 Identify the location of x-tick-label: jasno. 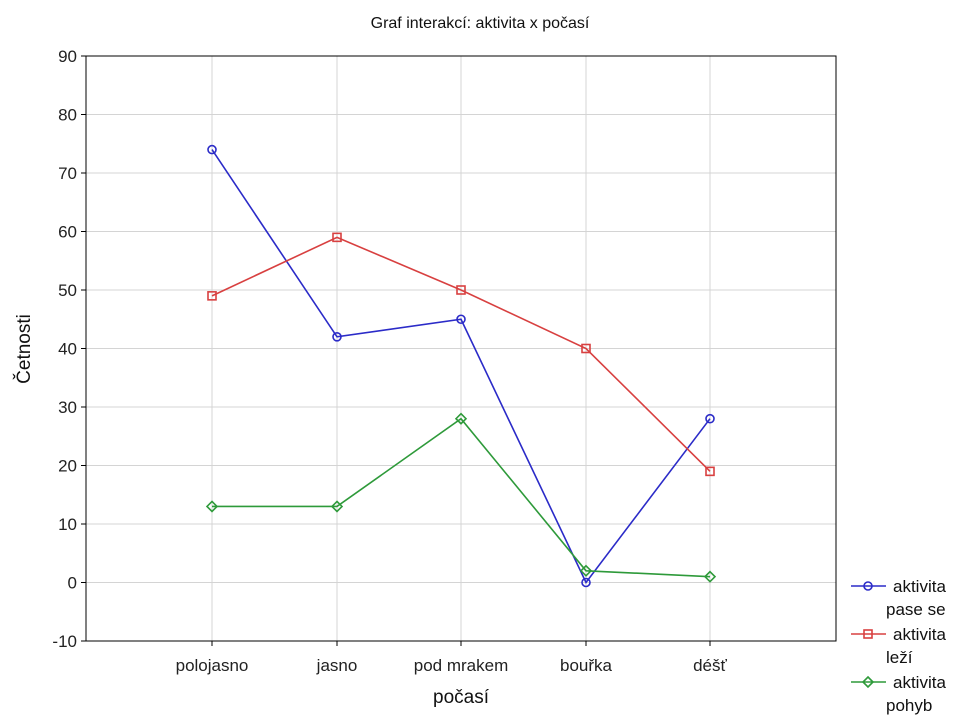
(337, 665).